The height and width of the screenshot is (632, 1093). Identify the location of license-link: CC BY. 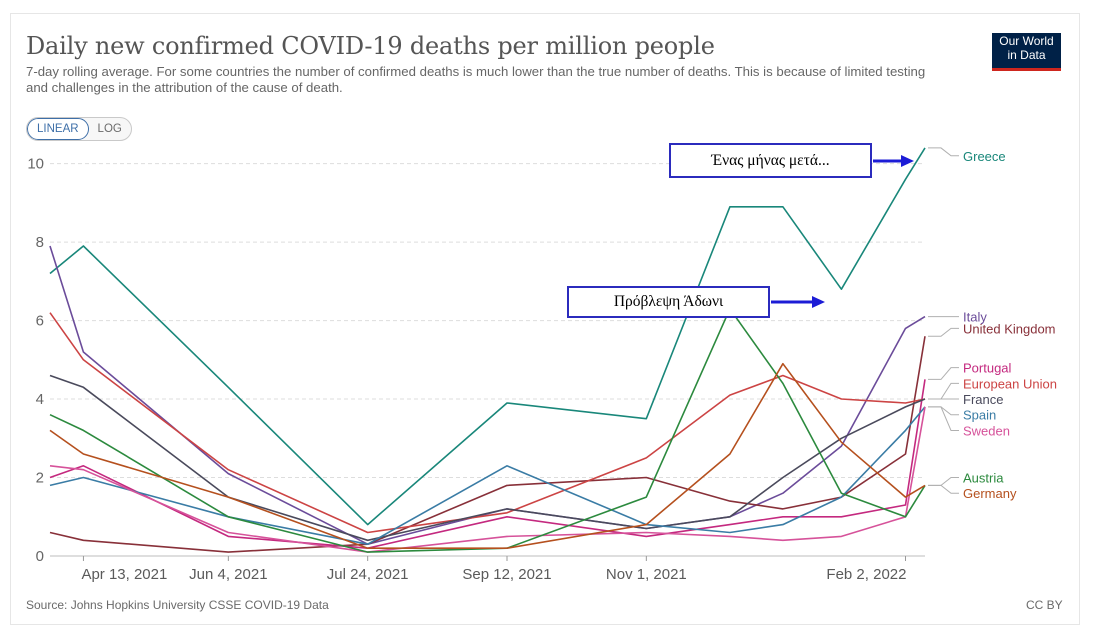
(1044, 605).